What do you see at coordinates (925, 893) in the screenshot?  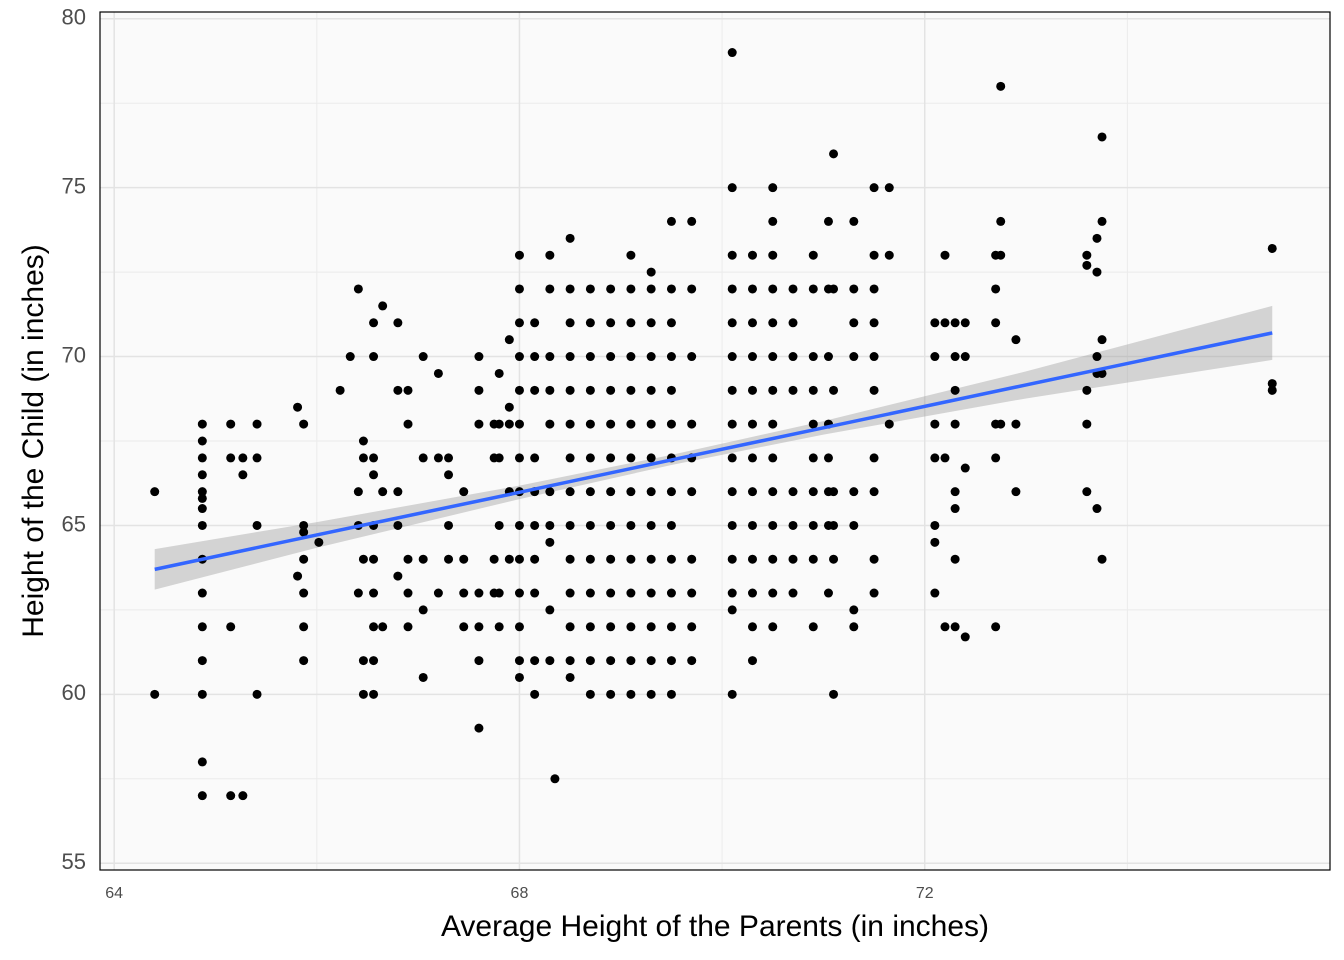 I see `x-tick-label: 72` at bounding box center [925, 893].